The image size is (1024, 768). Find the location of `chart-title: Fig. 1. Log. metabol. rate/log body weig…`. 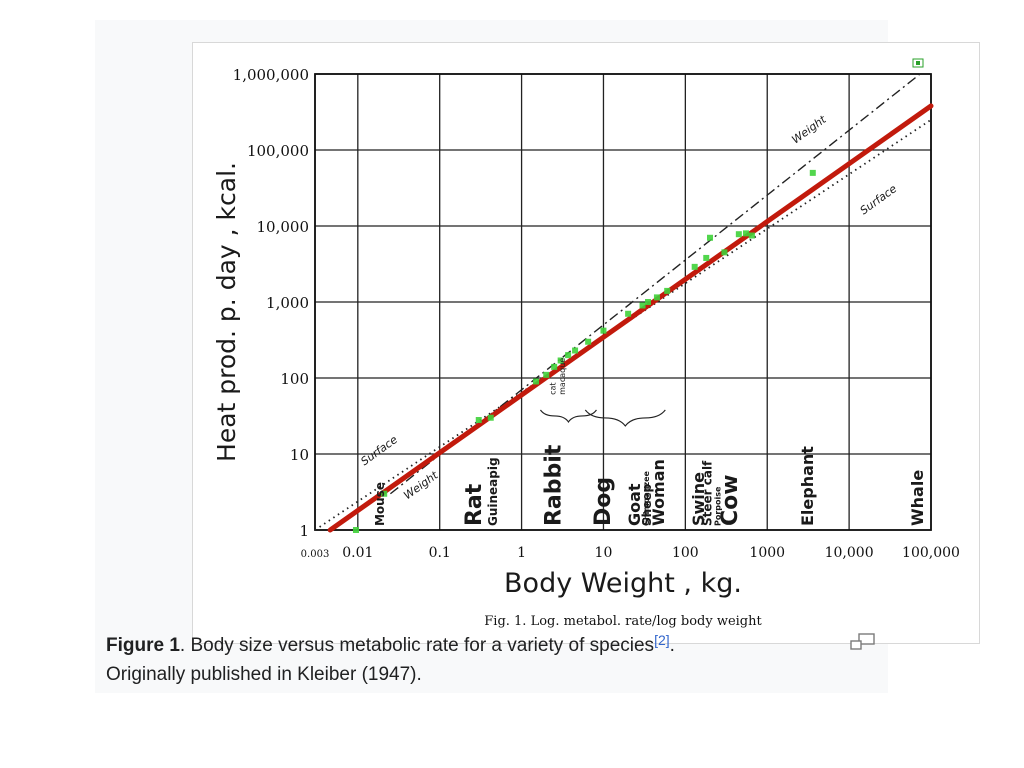

chart-title: Fig. 1. Log. metabol. rate/log body weig… is located at coordinates (623, 621).